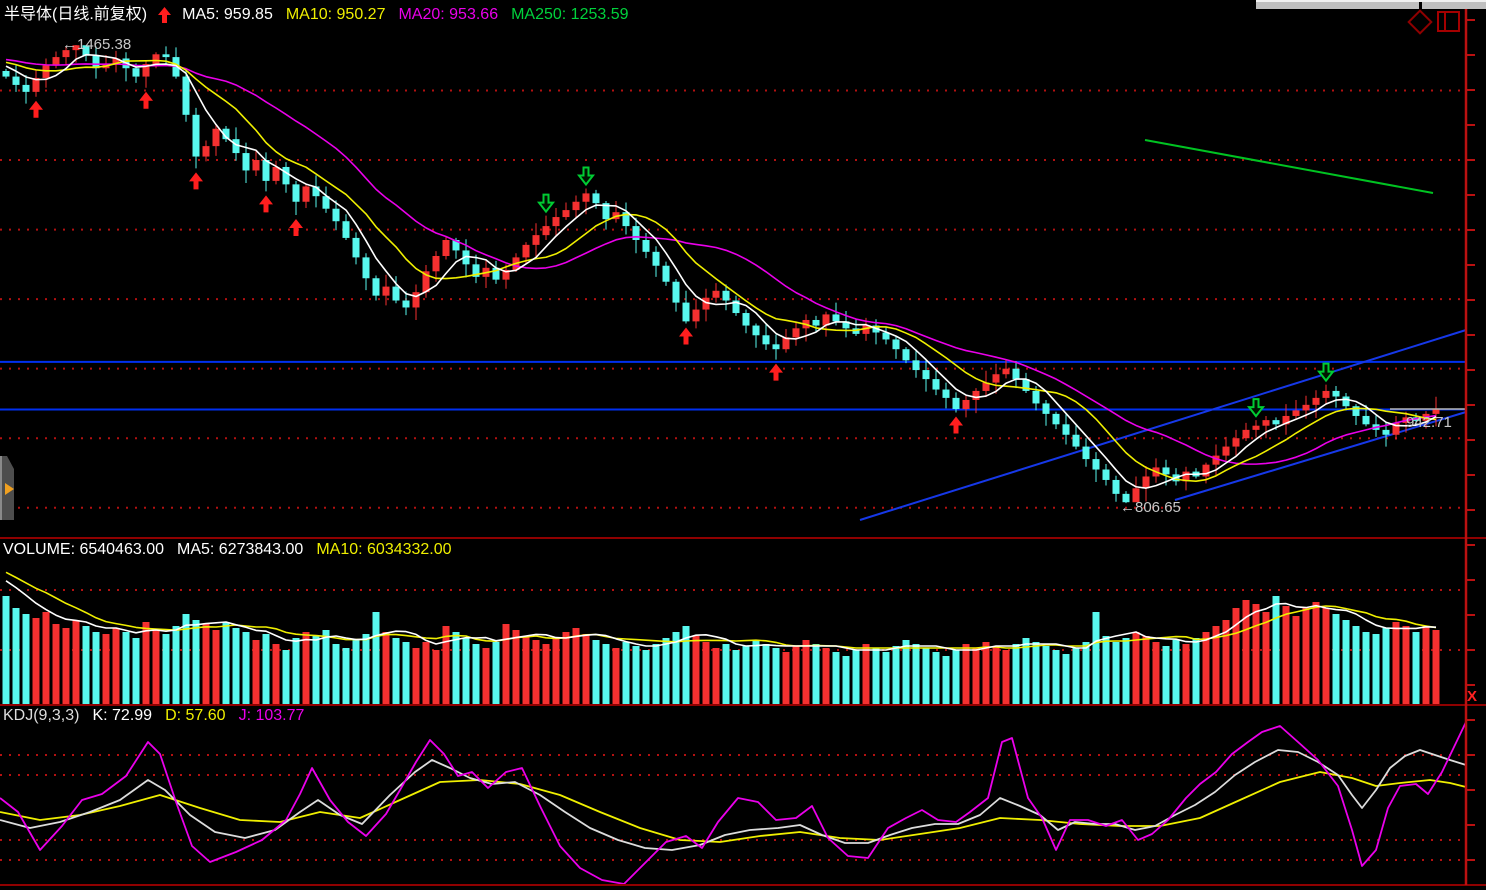 The width and height of the screenshot is (1486, 890). Describe the element at coordinates (83, 549) in the screenshot. I see `volume-value-label: VOLUME: 6540463.00` at that location.